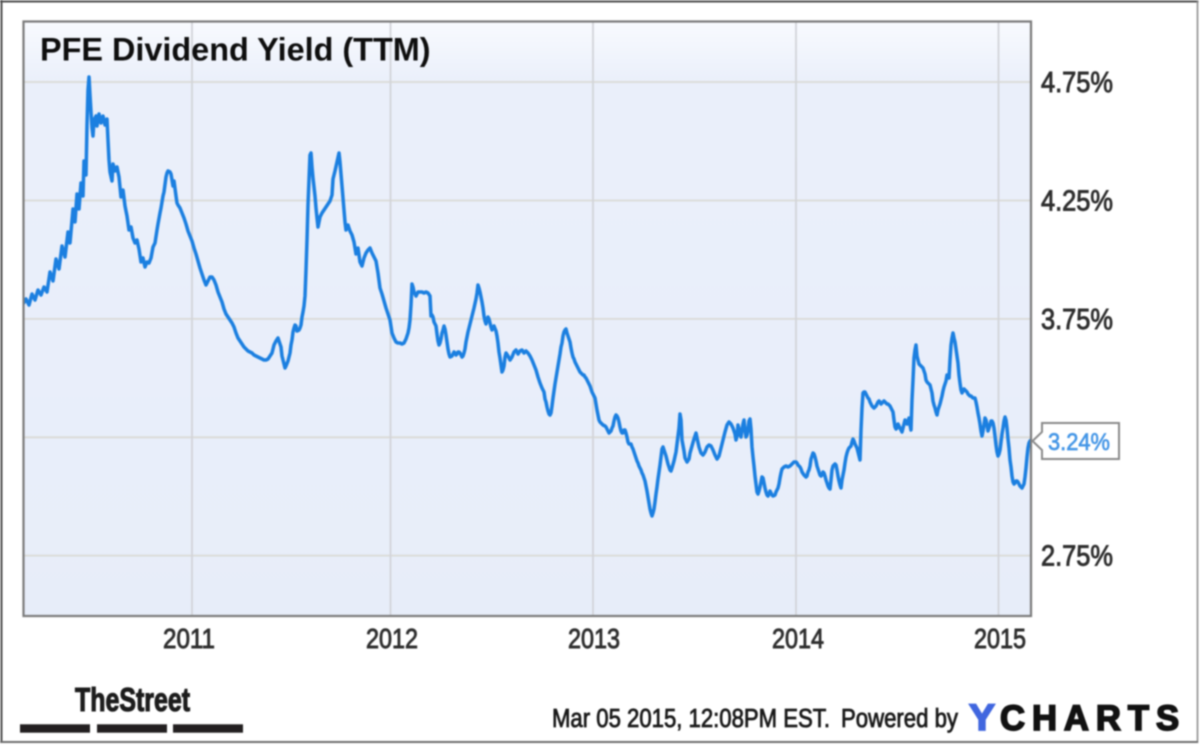 This screenshot has height=752, width=1200. I want to click on svg-text: TheStreet, so click(132, 699).